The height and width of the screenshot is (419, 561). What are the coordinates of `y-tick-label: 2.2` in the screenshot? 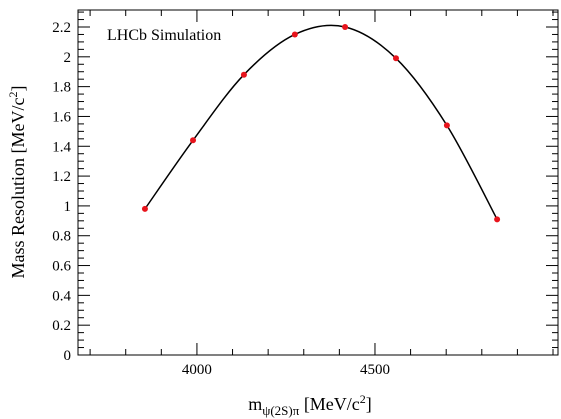 It's located at (61, 28).